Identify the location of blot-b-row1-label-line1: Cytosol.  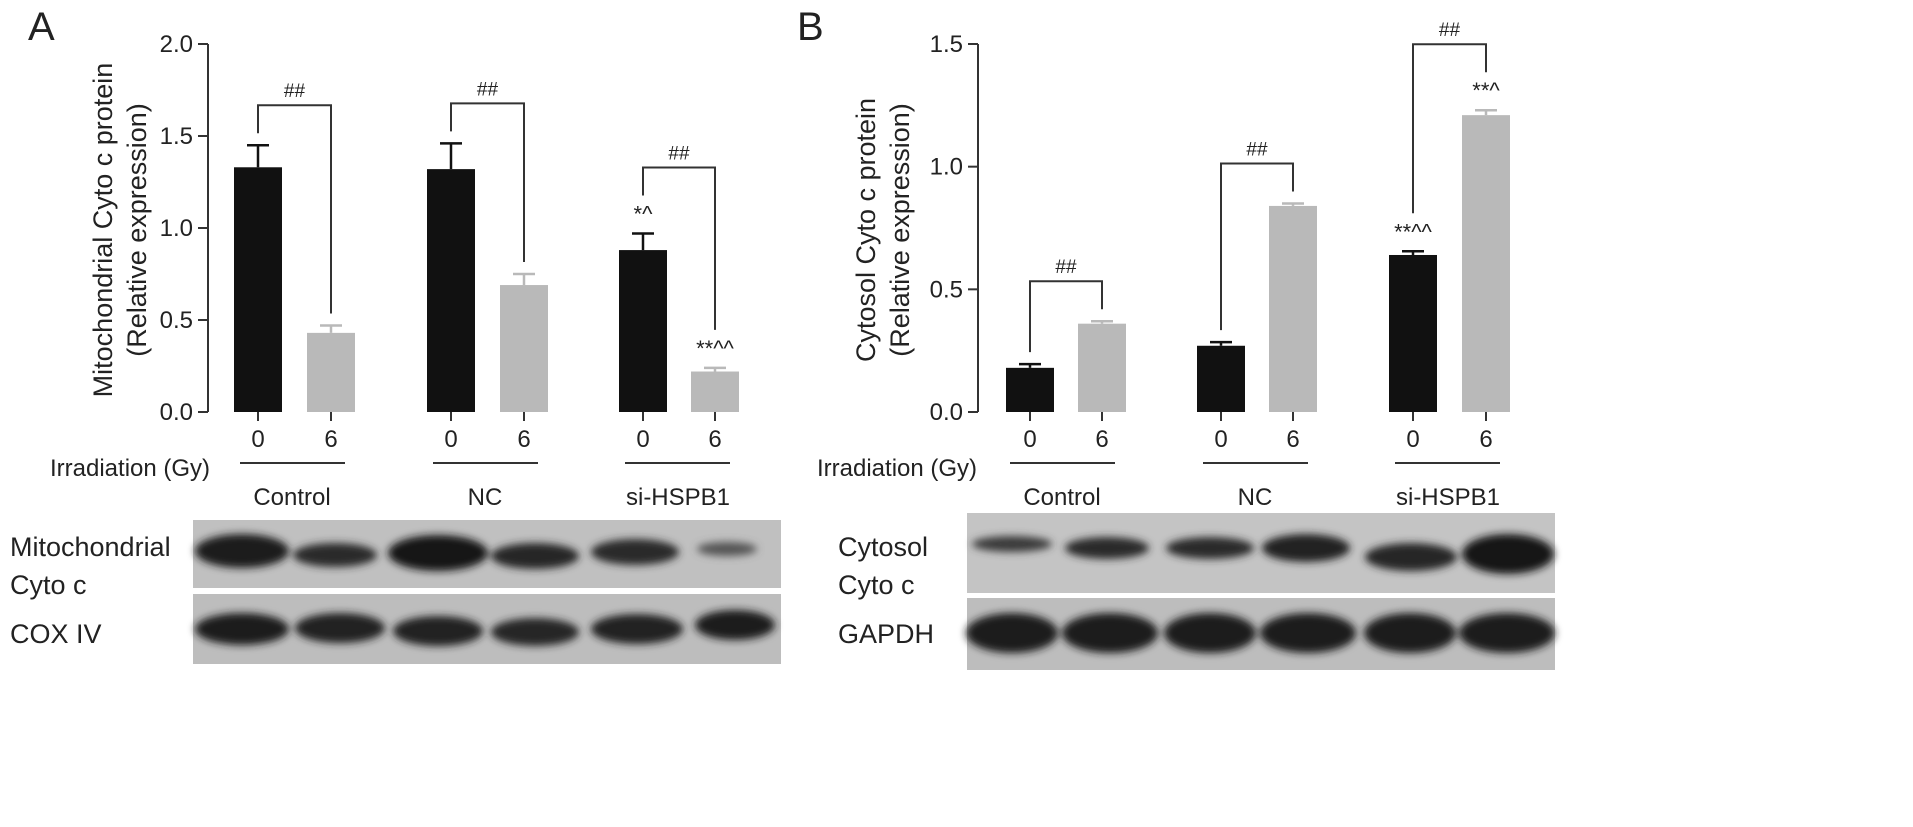
(883, 547).